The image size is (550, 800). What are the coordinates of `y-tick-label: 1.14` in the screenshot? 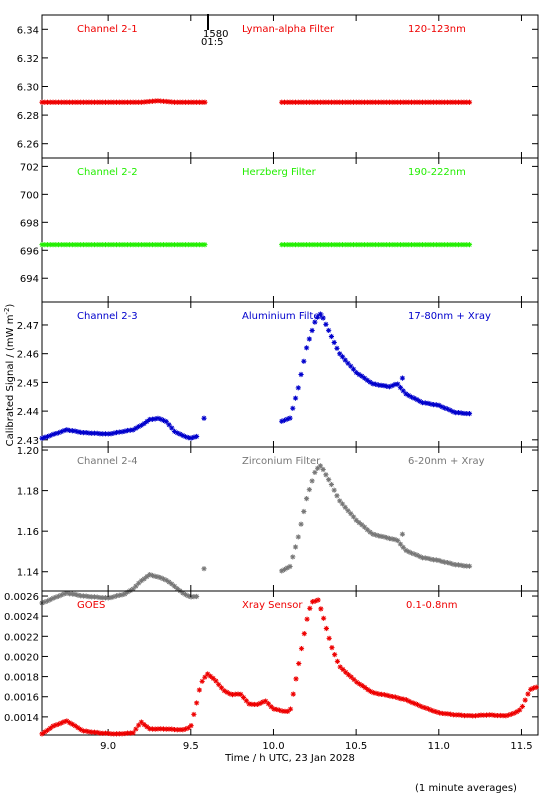 It's located at (28, 573).